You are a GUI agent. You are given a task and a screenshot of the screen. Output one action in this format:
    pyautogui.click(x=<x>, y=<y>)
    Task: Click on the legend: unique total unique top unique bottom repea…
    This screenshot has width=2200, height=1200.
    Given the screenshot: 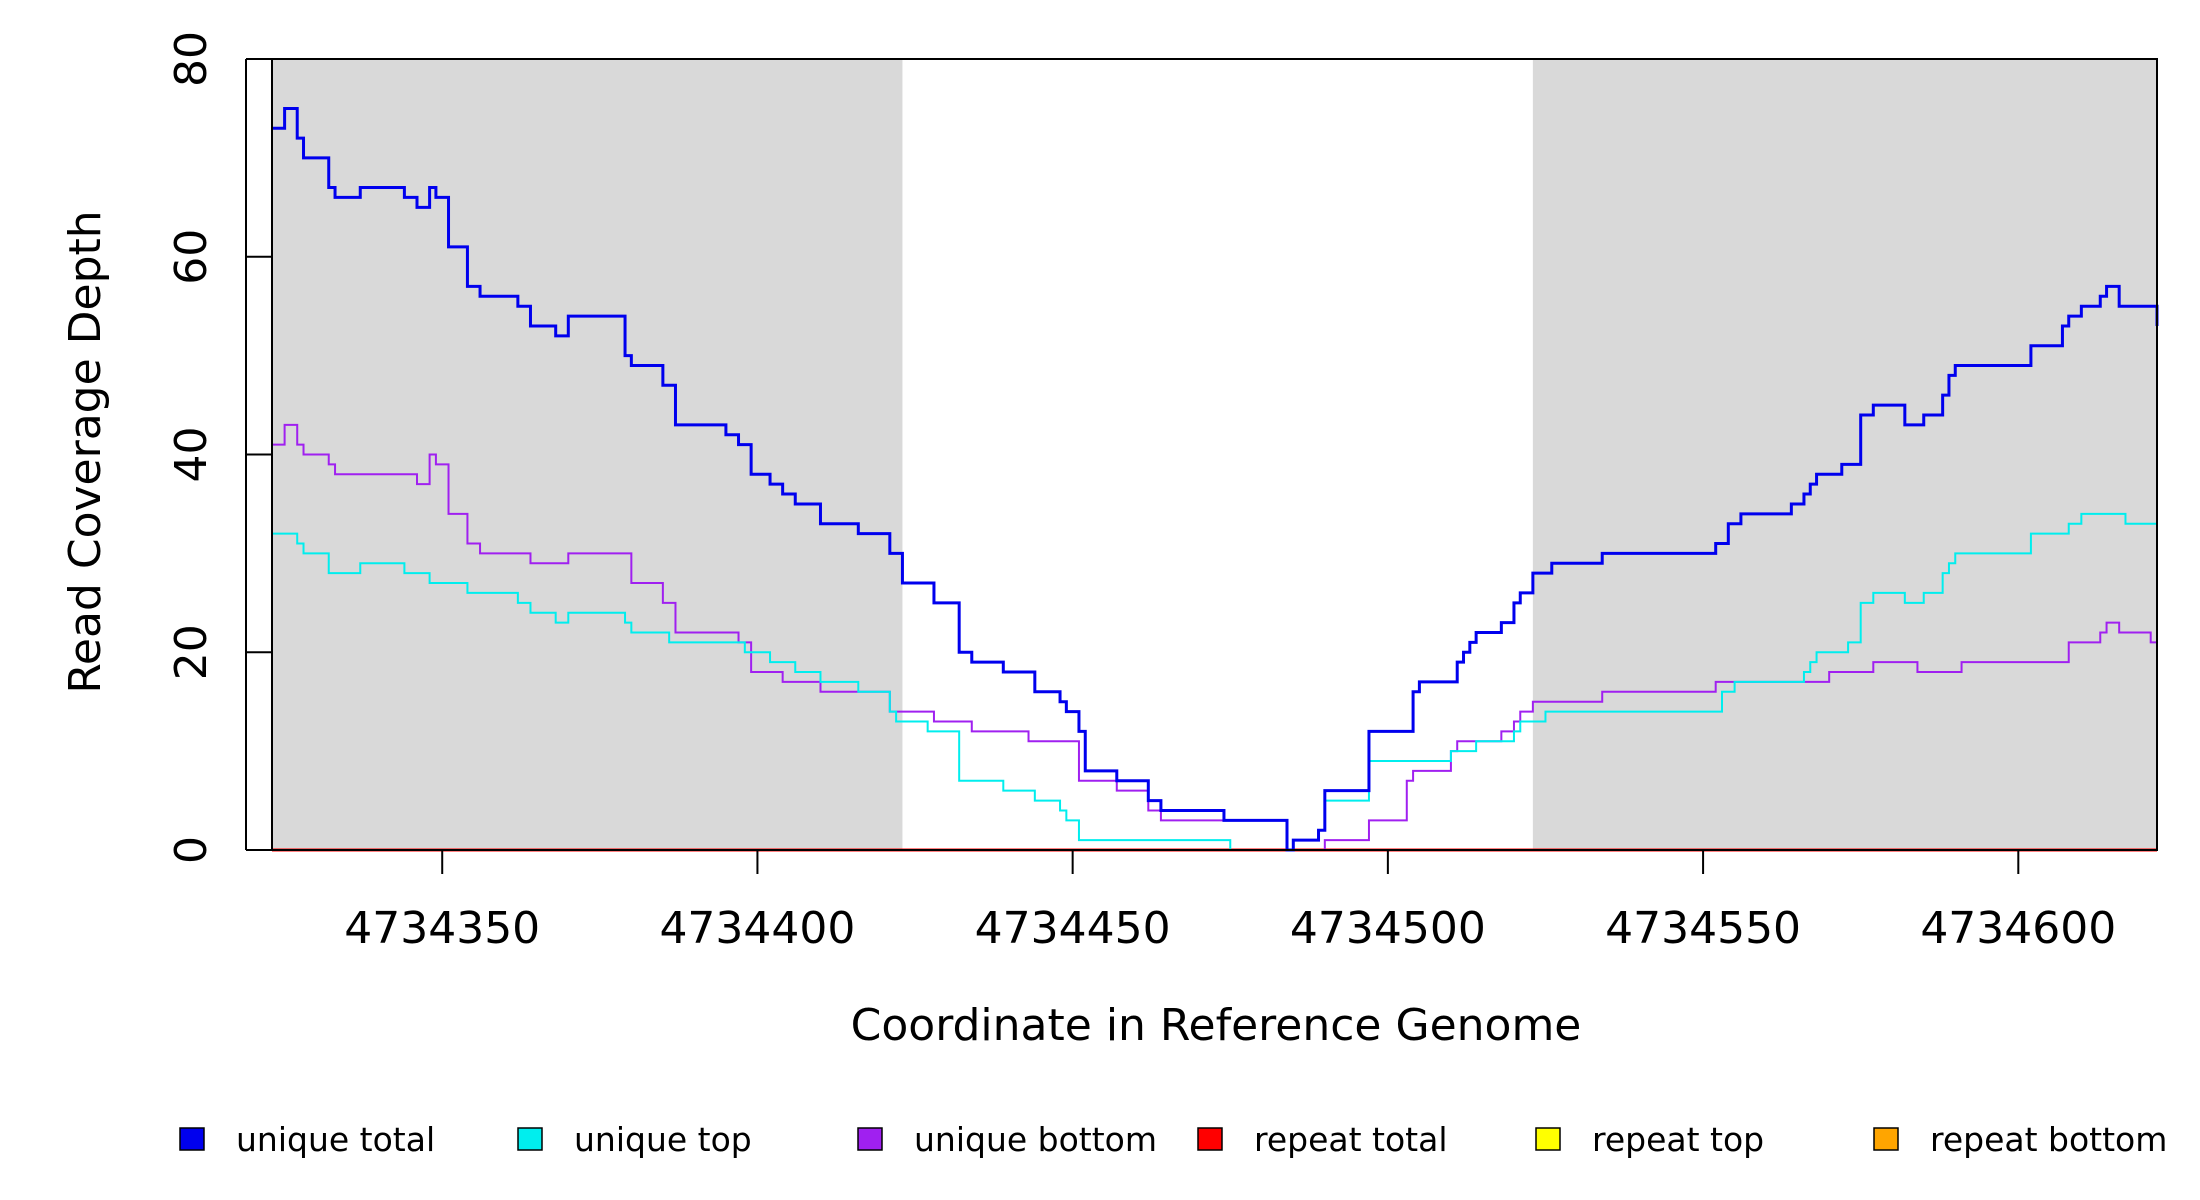 What is the action you would take?
    pyautogui.click(x=1173, y=1139)
    